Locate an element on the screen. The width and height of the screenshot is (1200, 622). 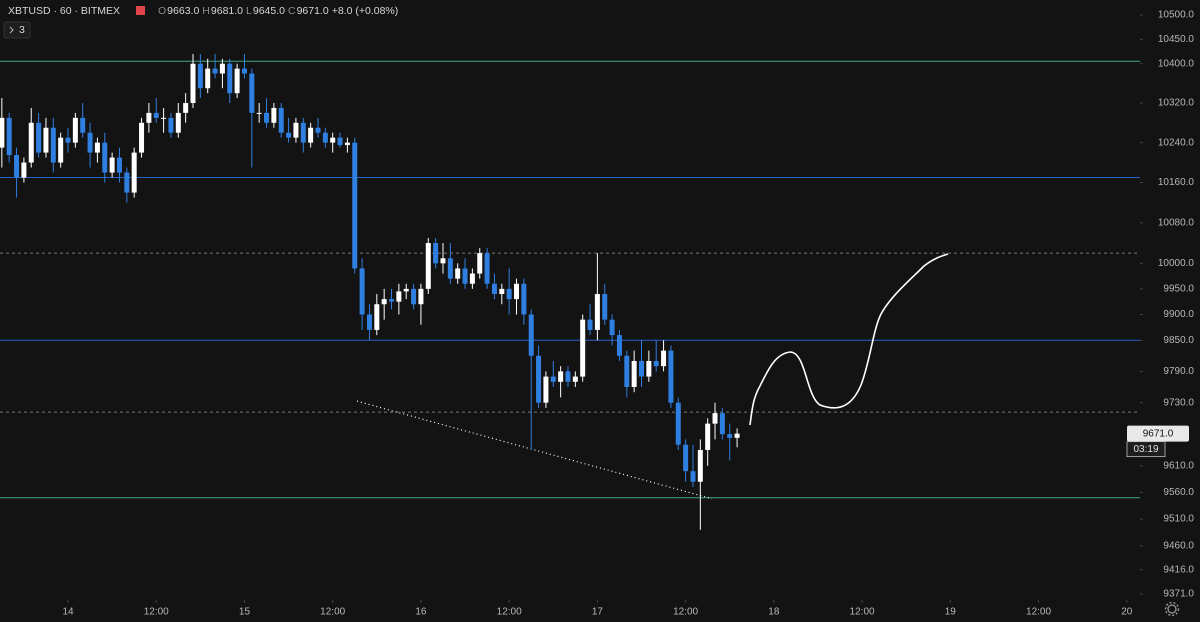
gear-icon is located at coordinates (1172, 609).